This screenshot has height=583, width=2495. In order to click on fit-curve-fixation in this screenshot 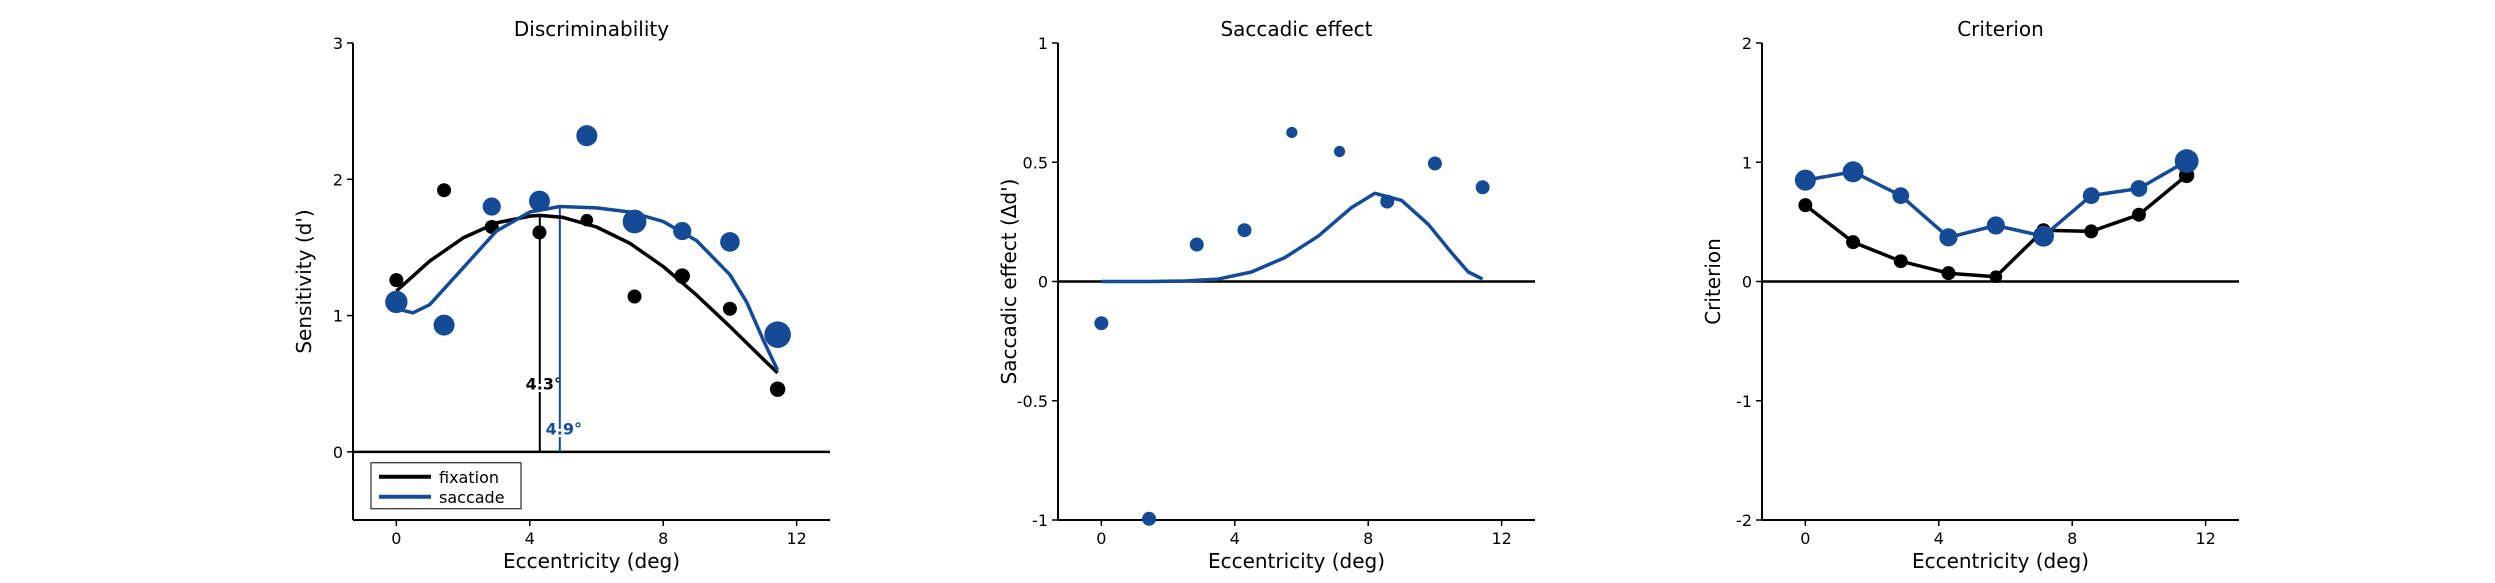, I will do `click(587, 294)`.